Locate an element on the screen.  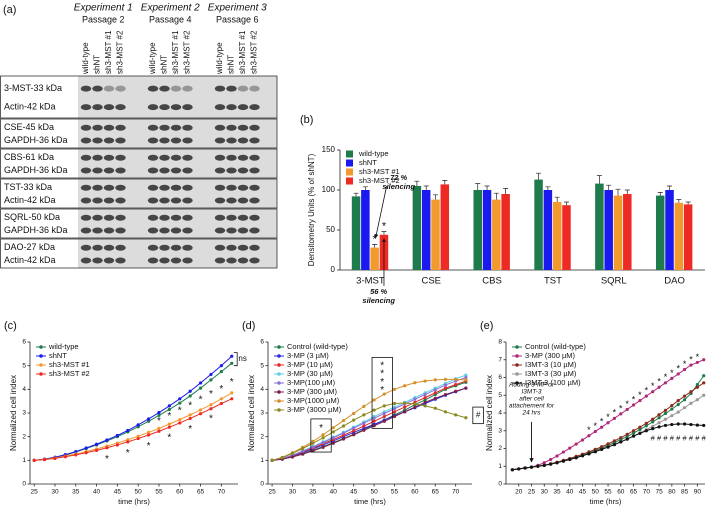
bracket is located at coordinates (235, 359).